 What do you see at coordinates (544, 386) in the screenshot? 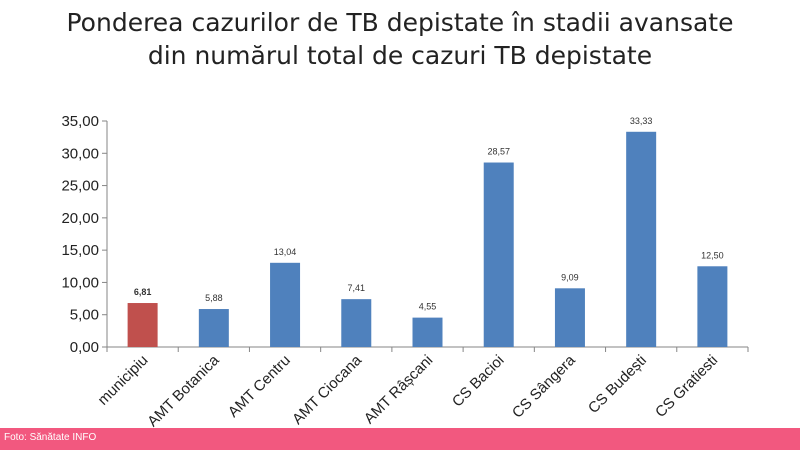
I see `x-tick-label: CS Sângera` at bounding box center [544, 386].